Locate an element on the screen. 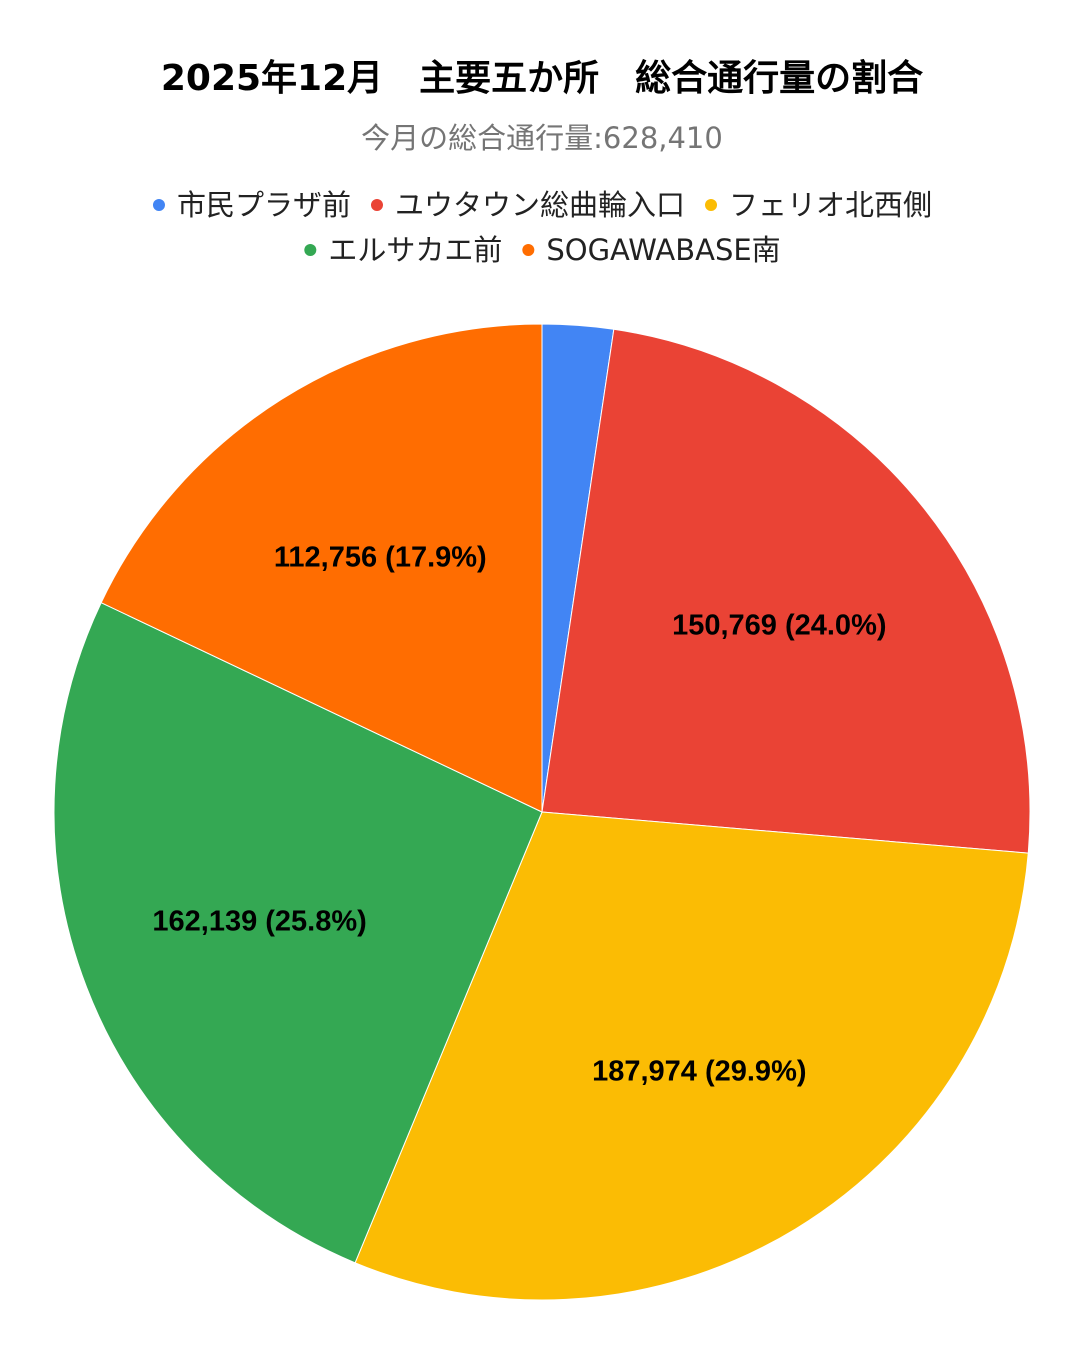 The width and height of the screenshot is (1085, 1364). pie-slice is located at coordinates (321, 568).